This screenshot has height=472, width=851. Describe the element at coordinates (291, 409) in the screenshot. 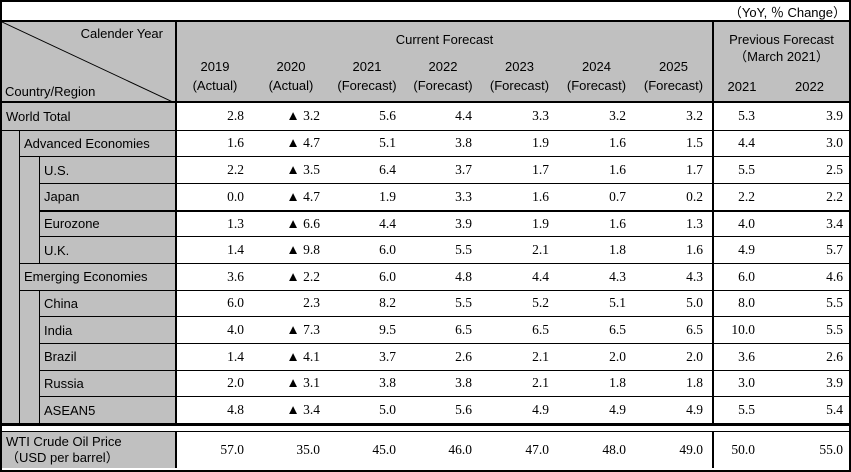

I see `value-cell: ▲ 3.4` at that location.